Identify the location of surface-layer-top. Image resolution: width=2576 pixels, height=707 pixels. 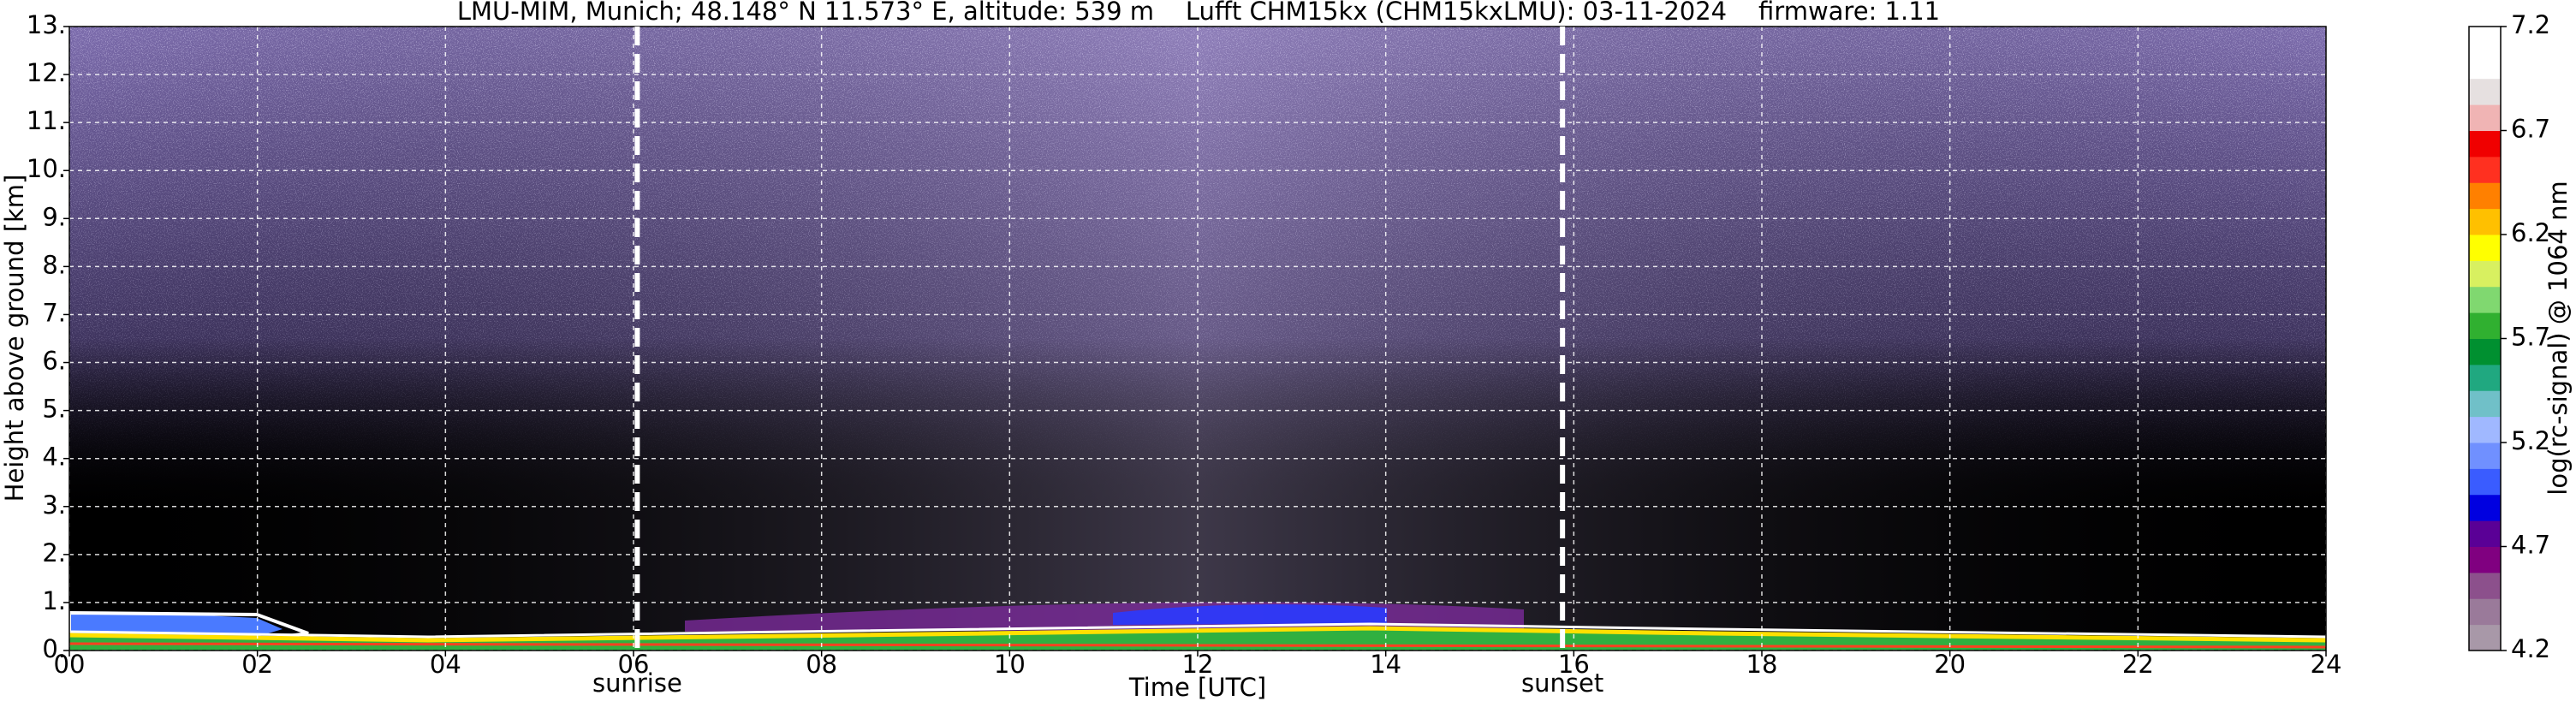
(1197, 634).